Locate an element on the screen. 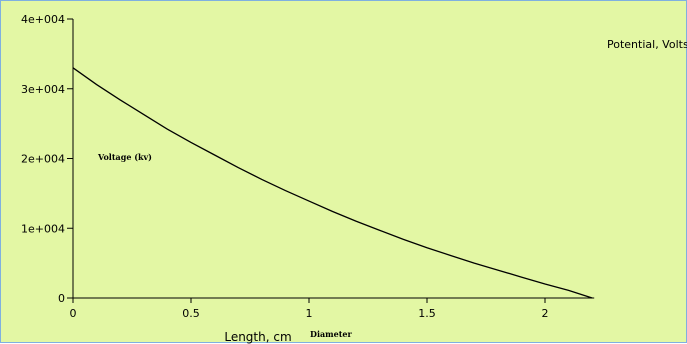 Image resolution: width=687 pixels, height=344 pixels. y-axis: 0 1e+004 2e+004 3e+004 4e+004 is located at coordinates (47, 159).